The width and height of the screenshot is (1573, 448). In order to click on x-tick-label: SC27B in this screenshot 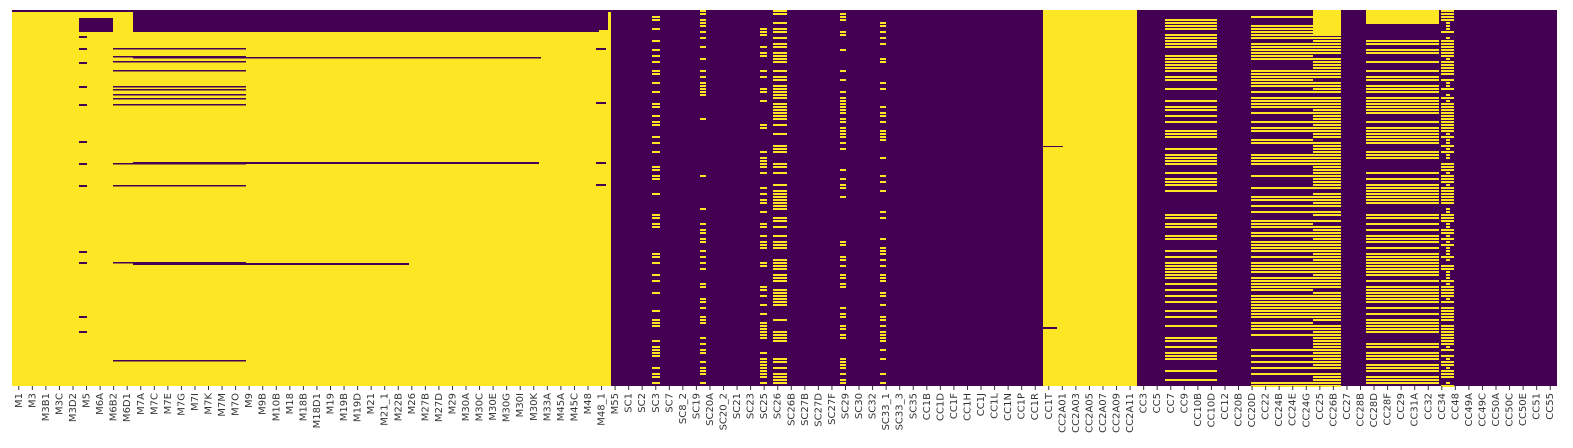, I will do `click(805, 409)`.